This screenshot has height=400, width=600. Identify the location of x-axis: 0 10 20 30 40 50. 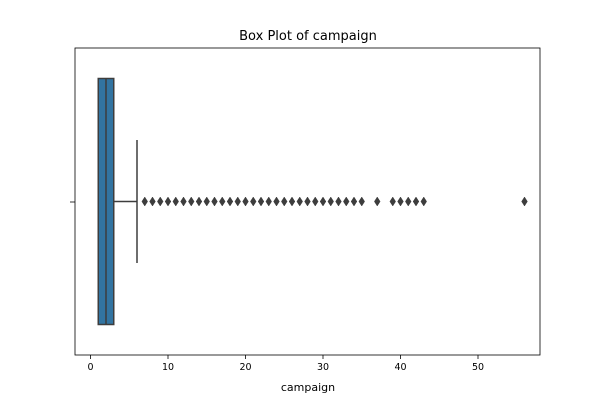
(285, 364).